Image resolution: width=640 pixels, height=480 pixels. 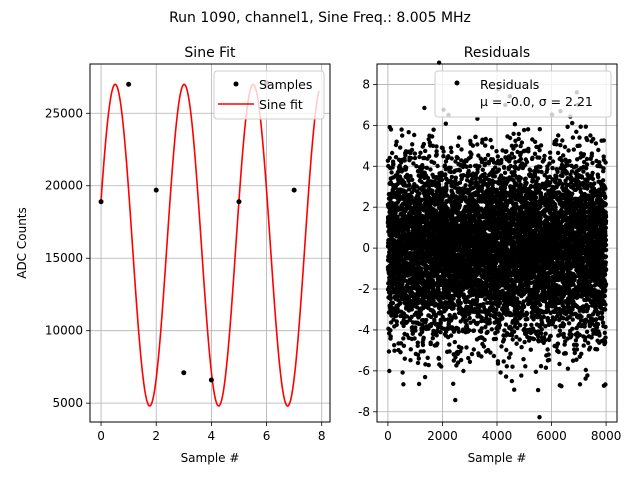 What do you see at coordinates (212, 436) in the screenshot?
I see `sine-fit-xtick-label: 4` at bounding box center [212, 436].